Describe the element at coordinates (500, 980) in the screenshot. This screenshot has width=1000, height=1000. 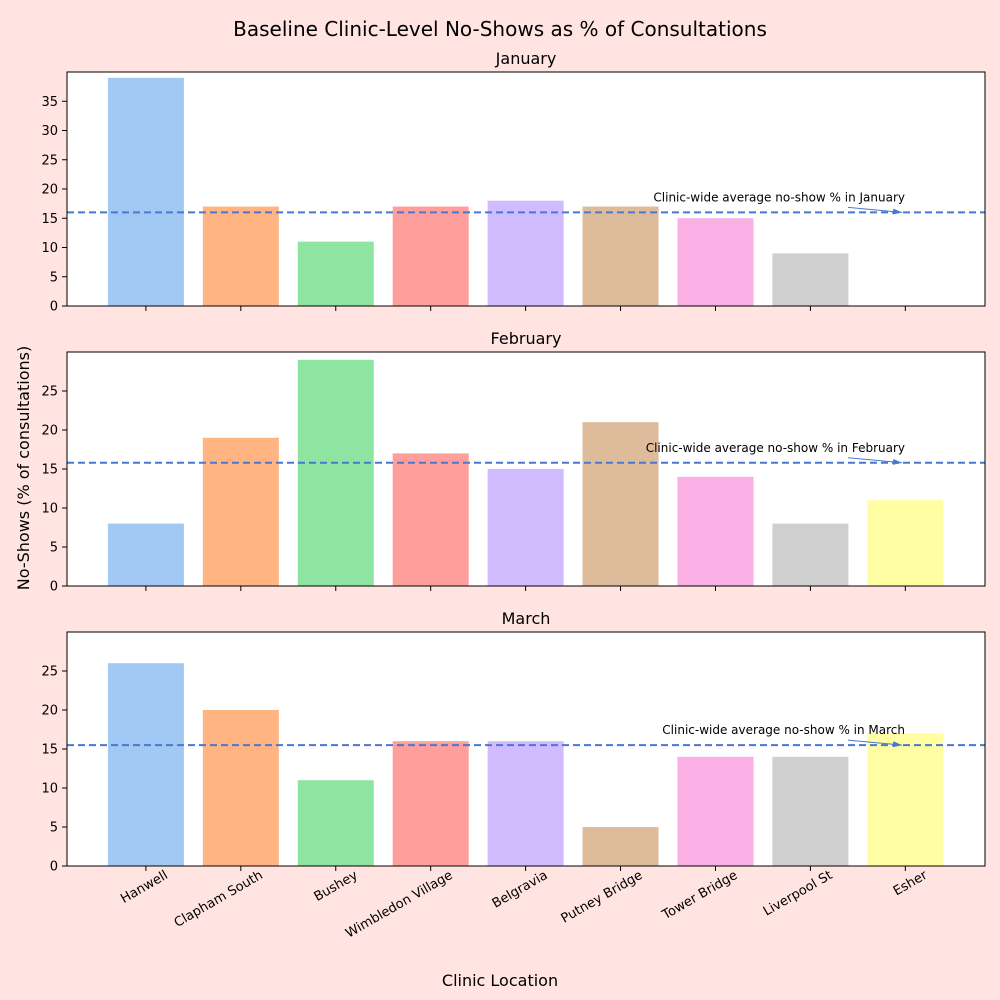
I see `x-axis-label: Clinic Location` at that location.